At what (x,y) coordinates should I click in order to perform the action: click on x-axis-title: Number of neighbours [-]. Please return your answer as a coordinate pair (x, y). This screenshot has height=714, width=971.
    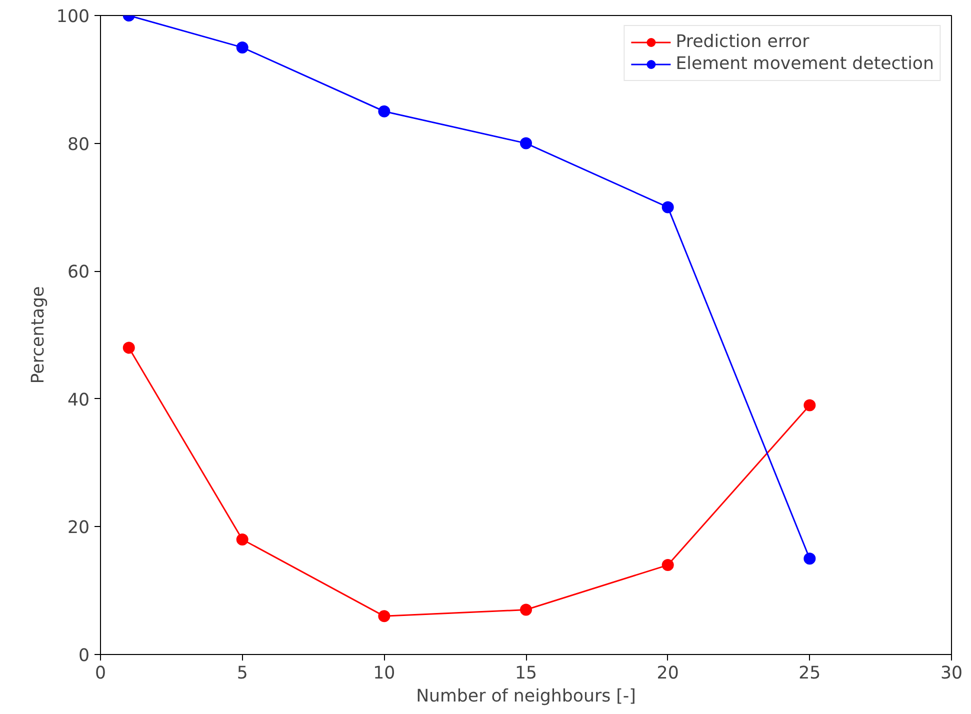
    Looking at the image, I should click on (526, 696).